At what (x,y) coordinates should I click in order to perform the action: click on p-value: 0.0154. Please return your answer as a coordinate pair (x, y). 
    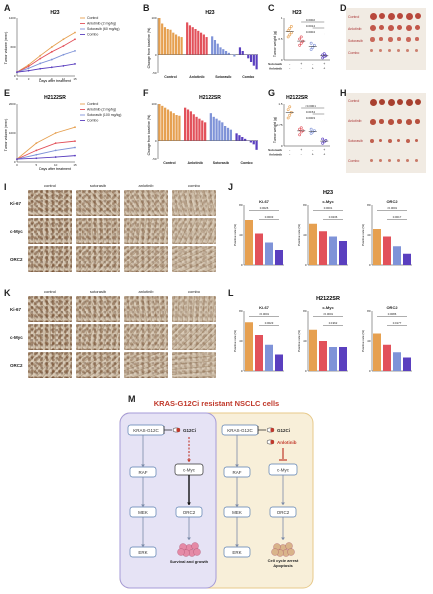
    Looking at the image, I should click on (311, 112).